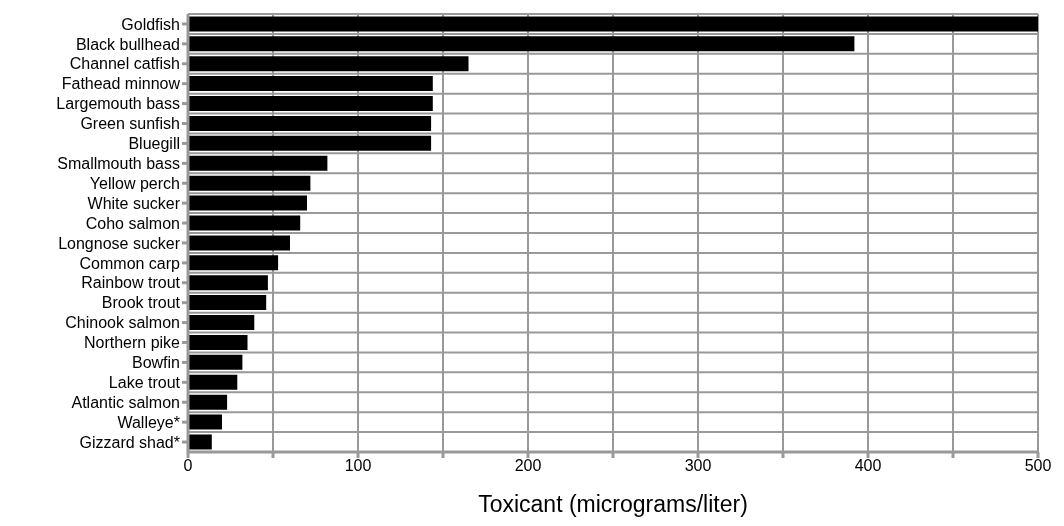 This screenshot has height=526, width=1064. What do you see at coordinates (528, 466) in the screenshot?
I see `x-tick-label: 200` at bounding box center [528, 466].